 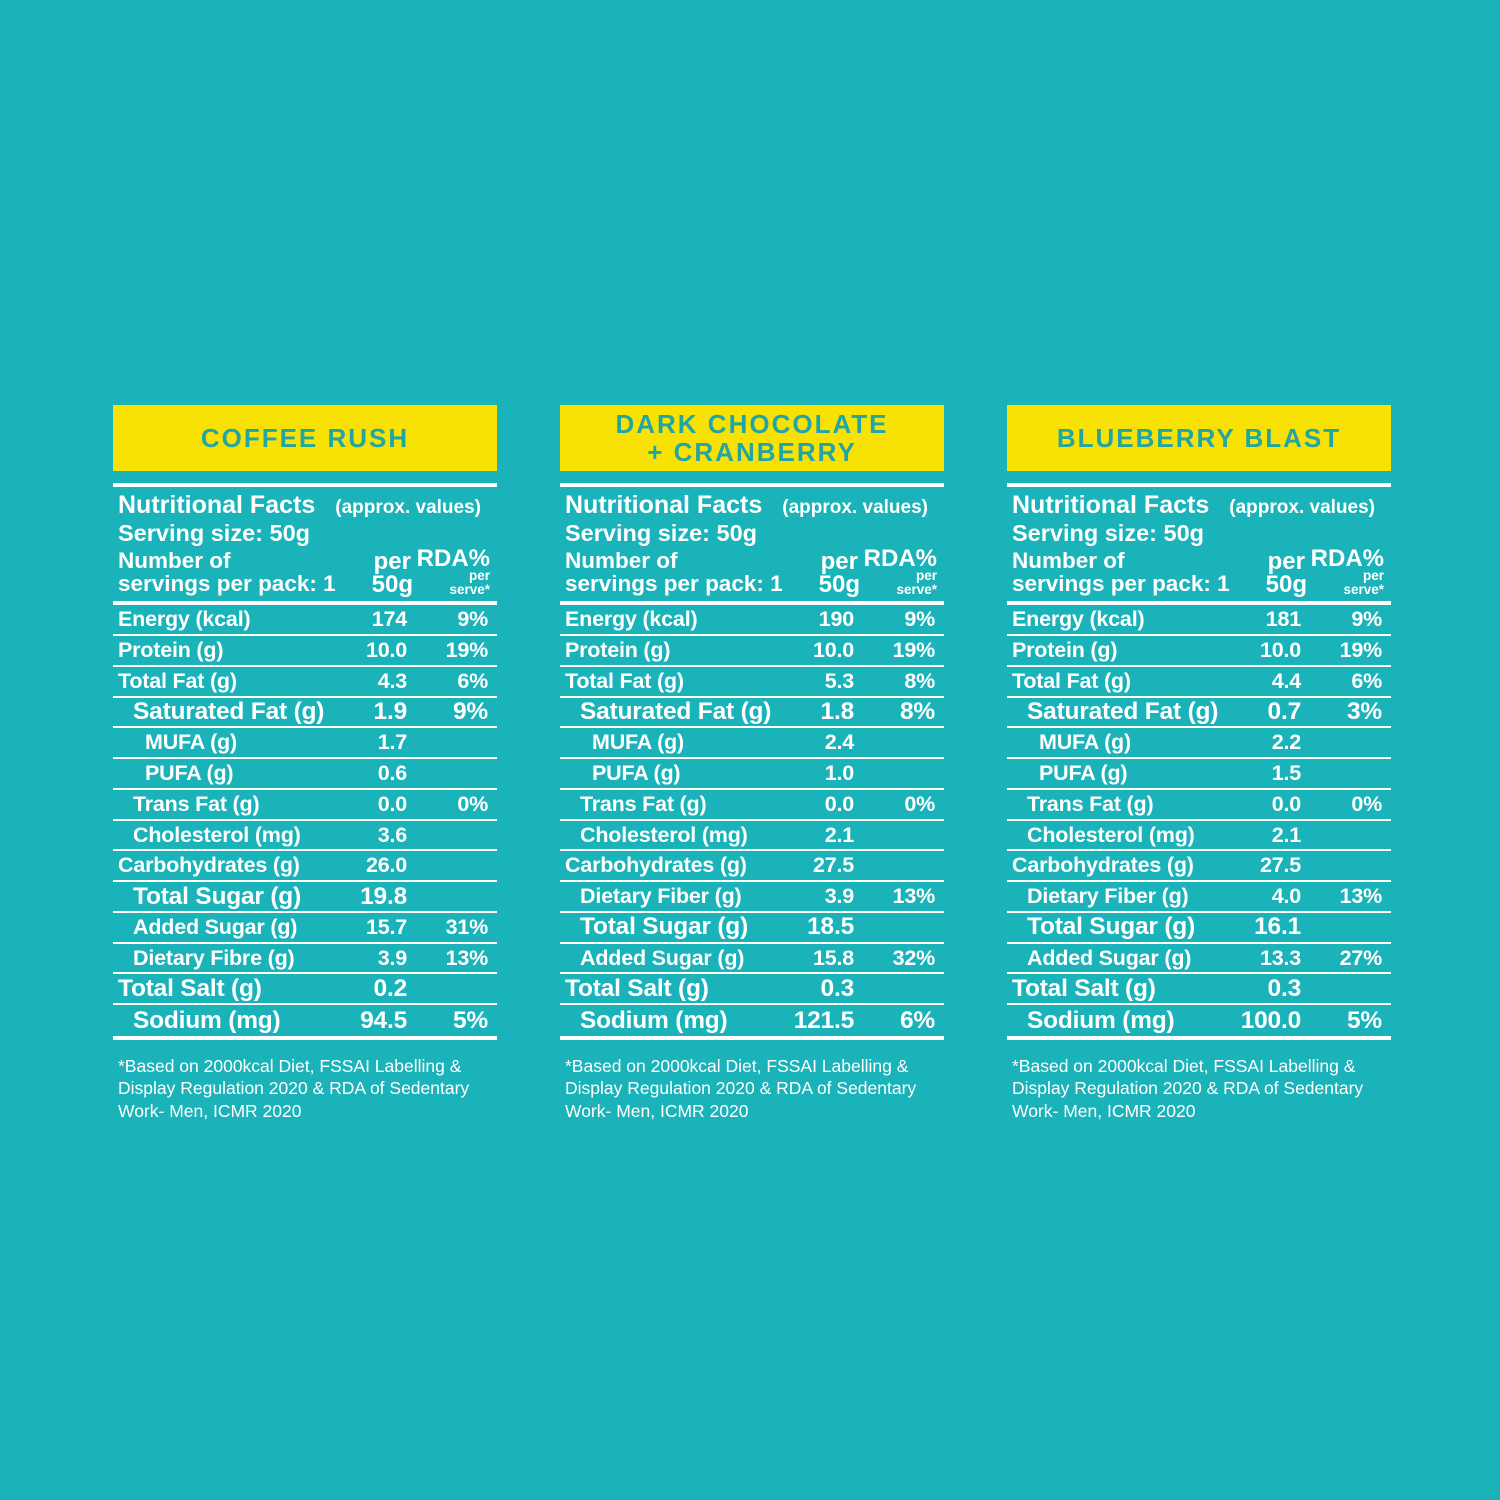 I want to click on nutrient-rda: 5%, so click(x=1364, y=1020).